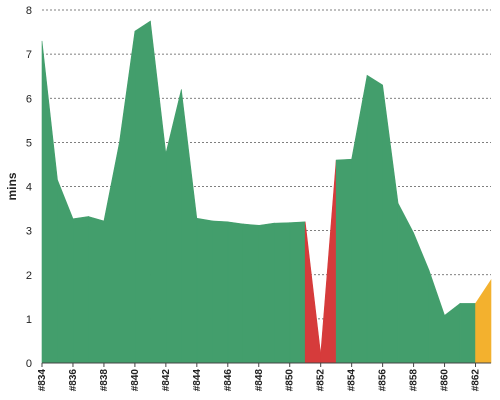  I want to click on x-tick-label: #854, so click(352, 380).